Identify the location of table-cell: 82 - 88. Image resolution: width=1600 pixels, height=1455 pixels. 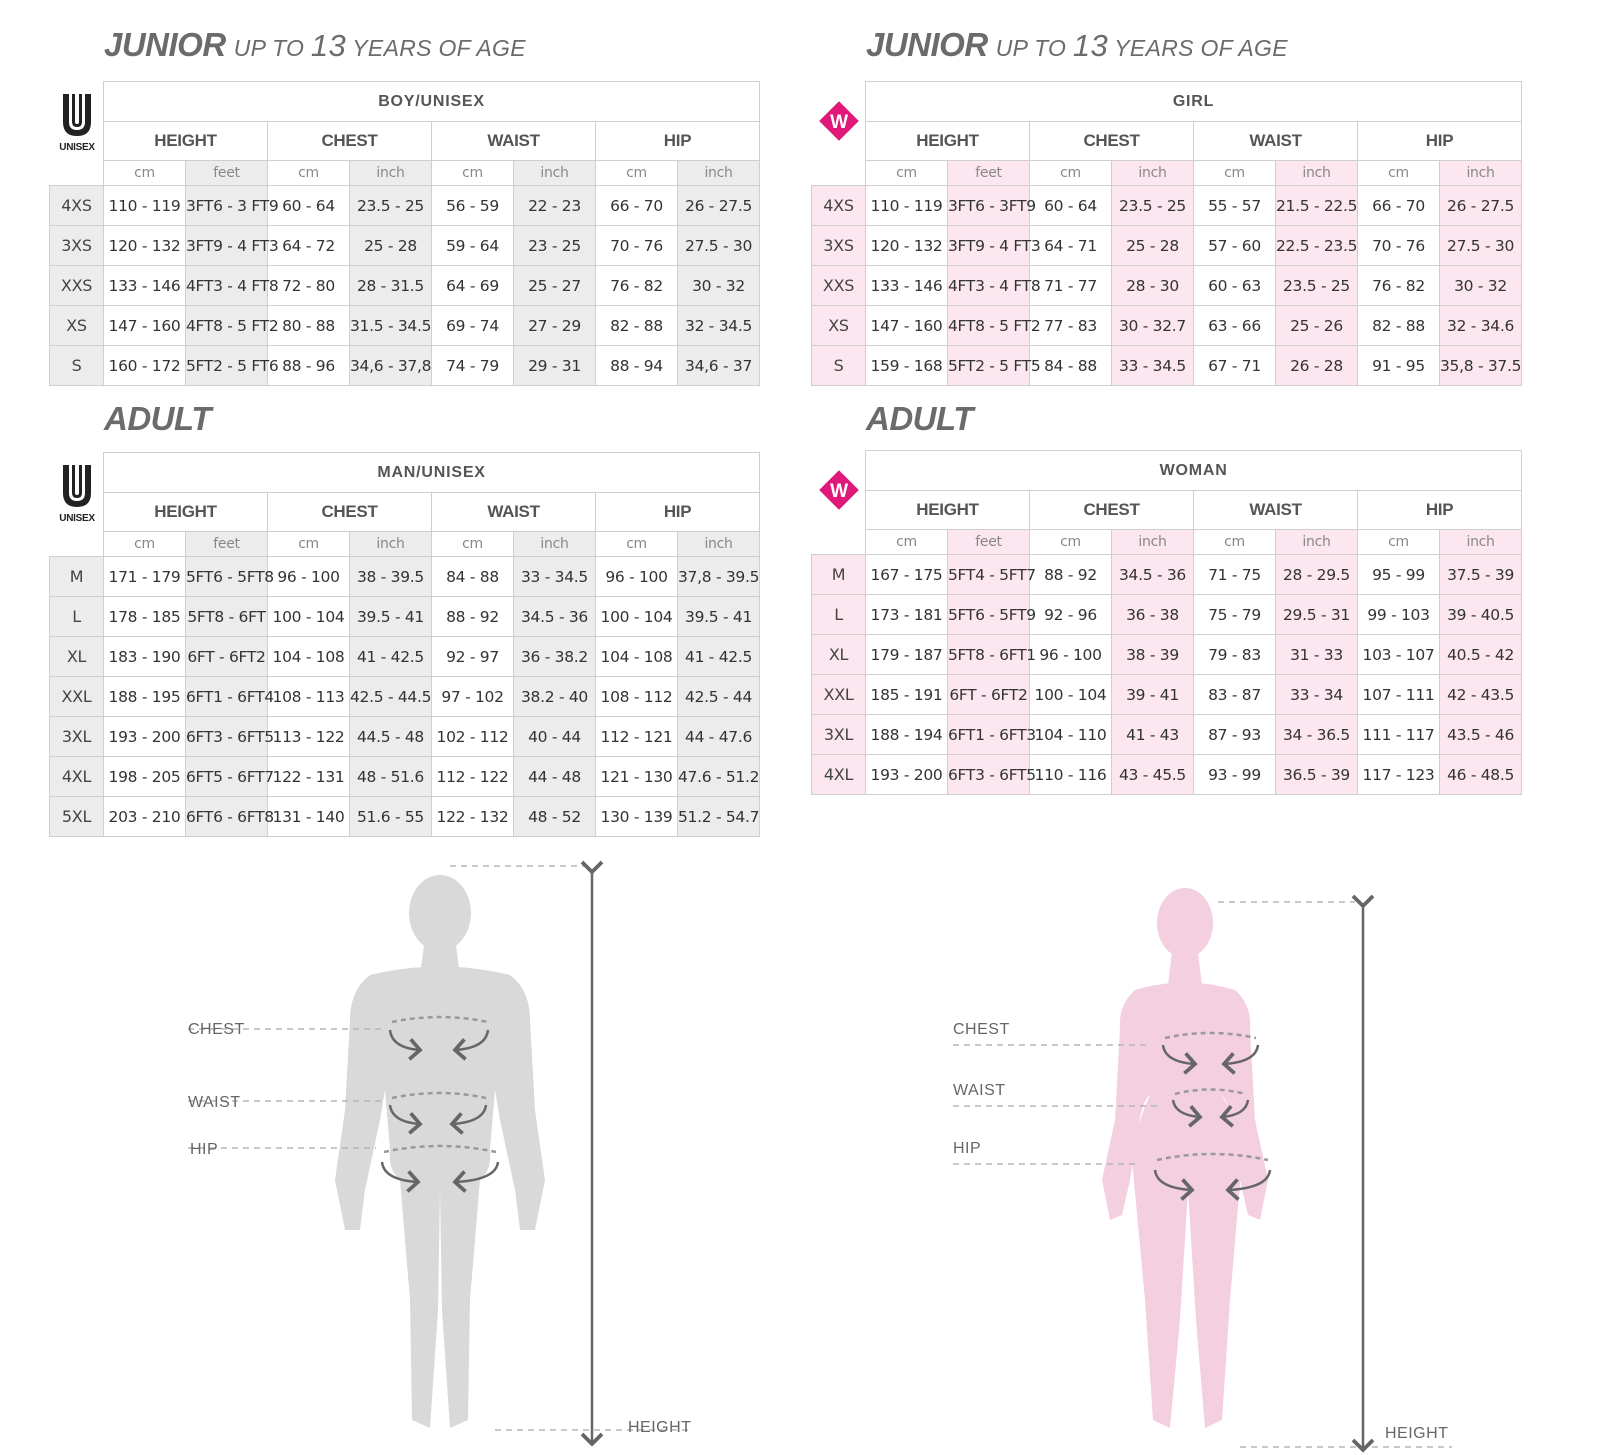
(1398, 325).